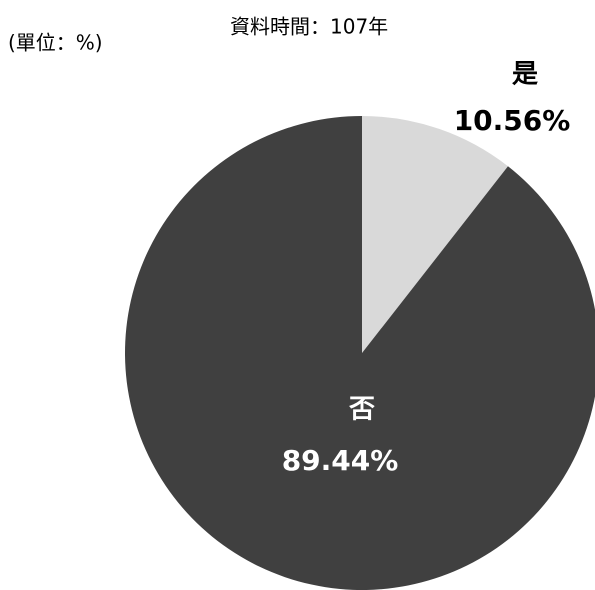 The height and width of the screenshot is (590, 595). I want to click on slice-category-label: 否, so click(362, 410).